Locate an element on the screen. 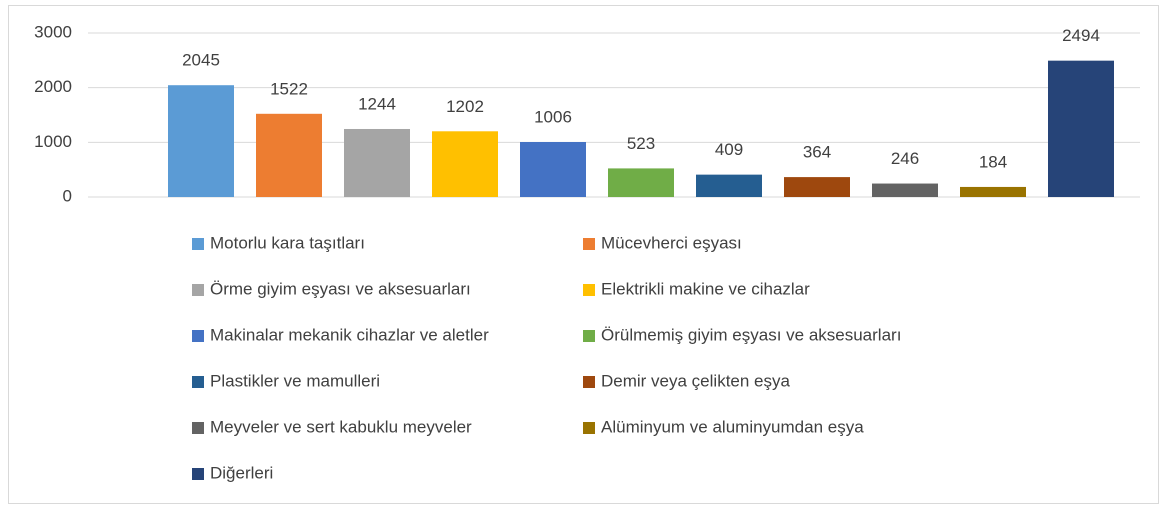 The width and height of the screenshot is (1162, 506). data-label: 184 is located at coordinates (993, 161).